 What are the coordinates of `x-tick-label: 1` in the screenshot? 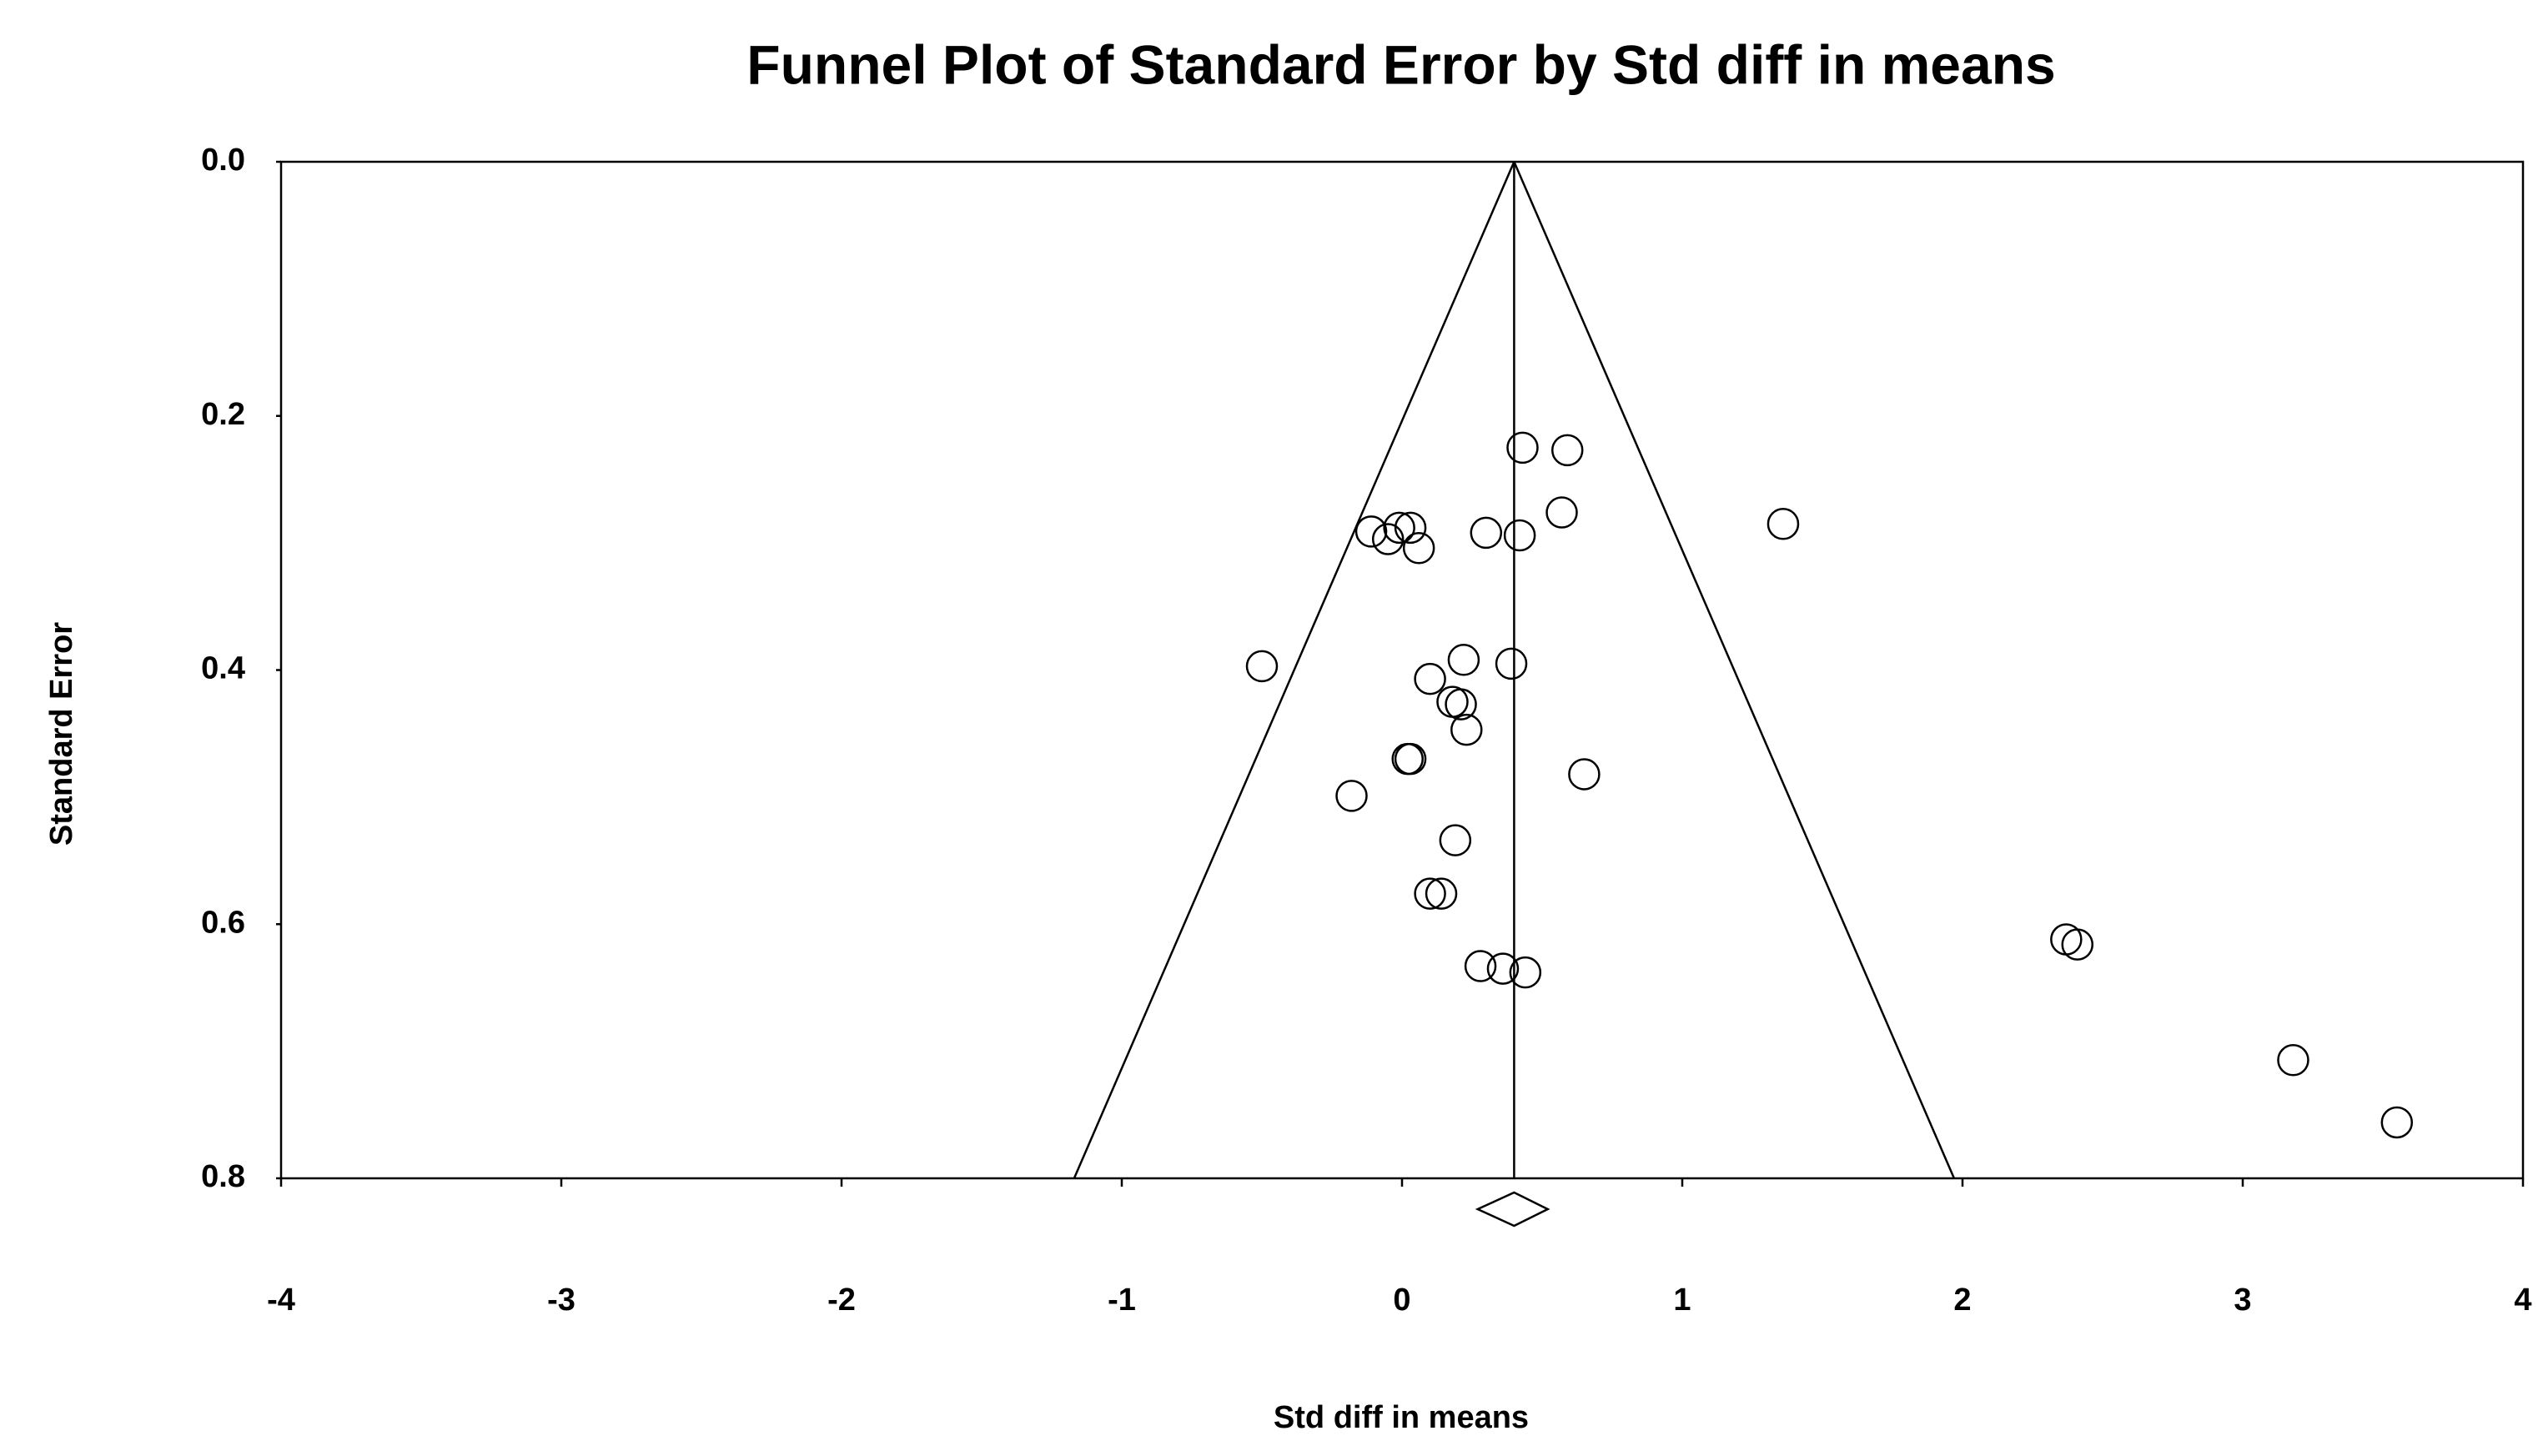 It's located at (1682, 1300).